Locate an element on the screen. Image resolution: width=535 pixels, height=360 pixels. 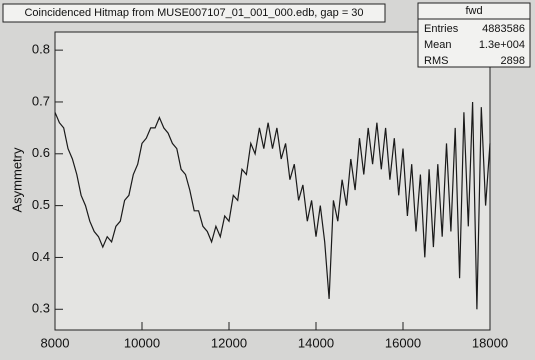
x-tick-label: 8000 is located at coordinates (55, 342).